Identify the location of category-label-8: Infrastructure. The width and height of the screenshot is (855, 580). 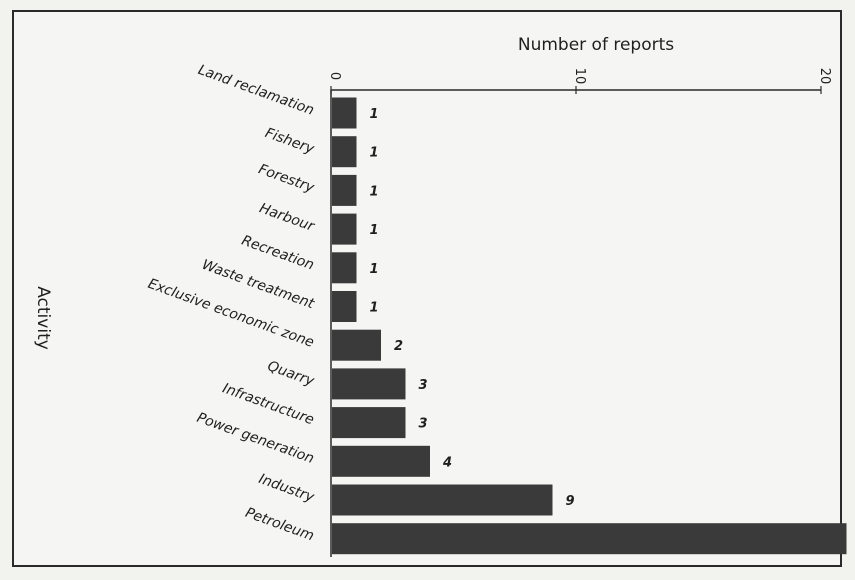
(268, 404).